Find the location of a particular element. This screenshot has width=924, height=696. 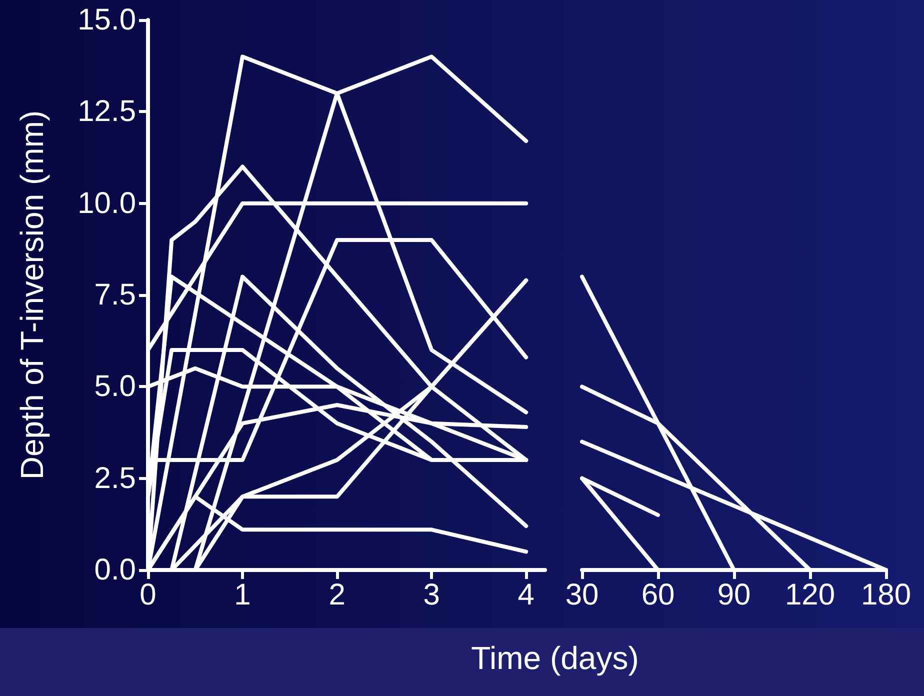

x-axis-title: Time (days) is located at coordinates (555, 658).